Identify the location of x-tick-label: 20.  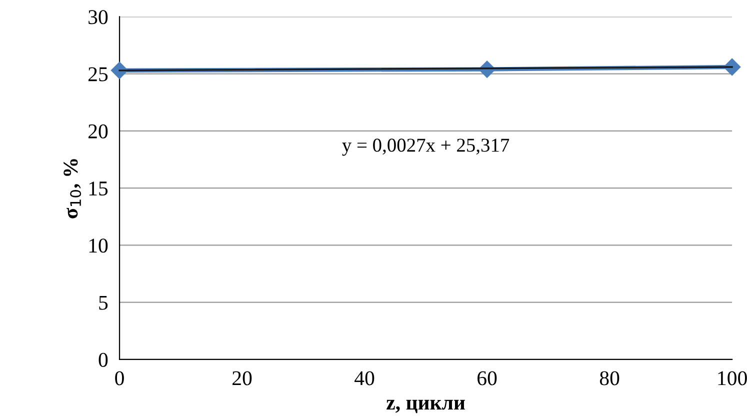
(242, 378).